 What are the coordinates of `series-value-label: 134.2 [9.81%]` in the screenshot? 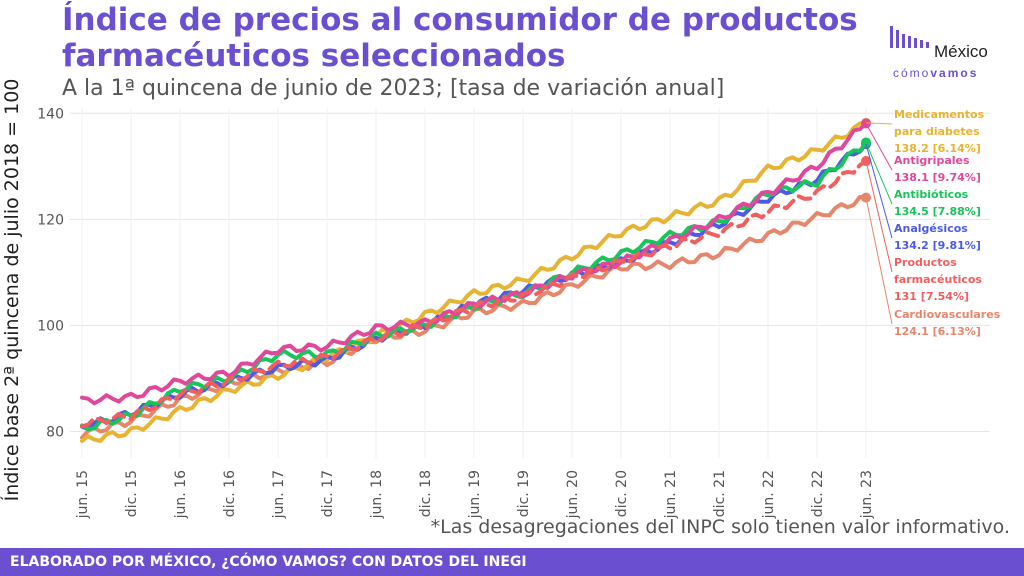 It's located at (937, 245).